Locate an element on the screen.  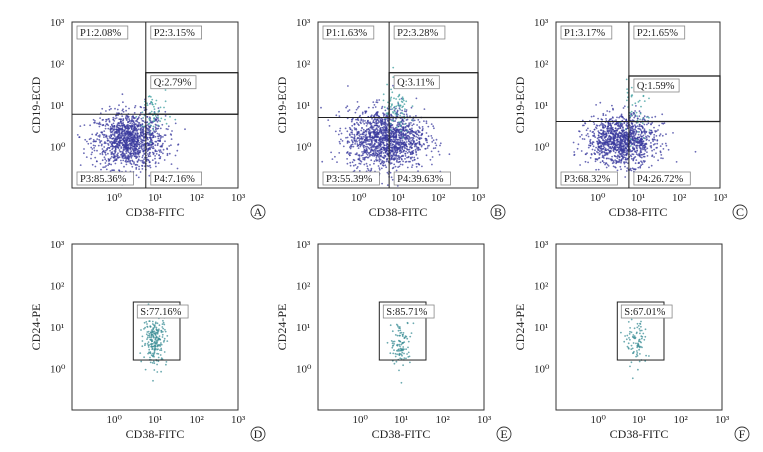
s-gate-box is located at coordinates (640, 331).